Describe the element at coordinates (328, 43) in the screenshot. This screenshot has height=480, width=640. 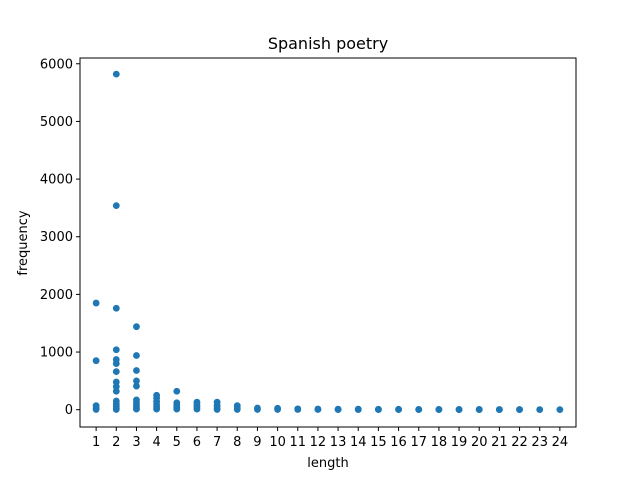
I see `chart-title: Spanish poetry` at that location.